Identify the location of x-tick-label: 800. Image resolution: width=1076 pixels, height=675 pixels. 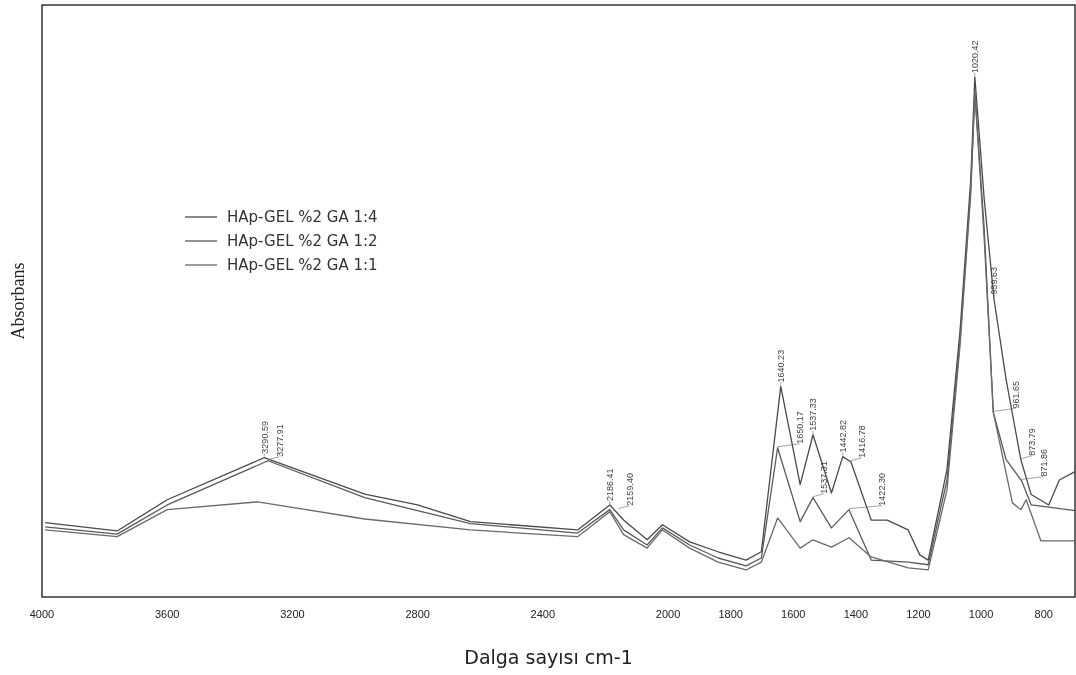
(1043, 614).